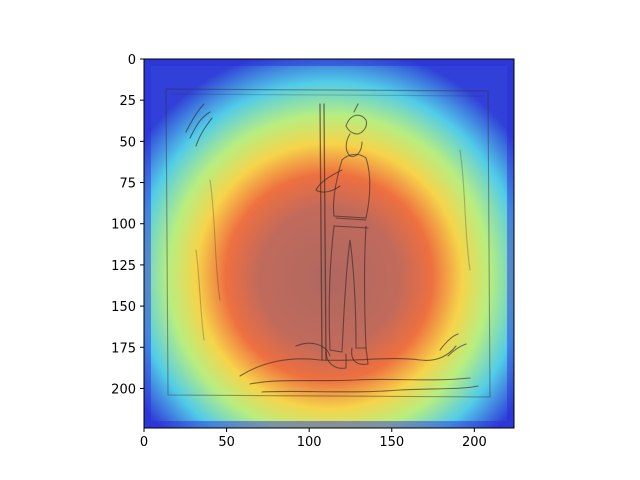 The width and height of the screenshot is (640, 480). I want to click on y-tick-label: 25, so click(127, 101).